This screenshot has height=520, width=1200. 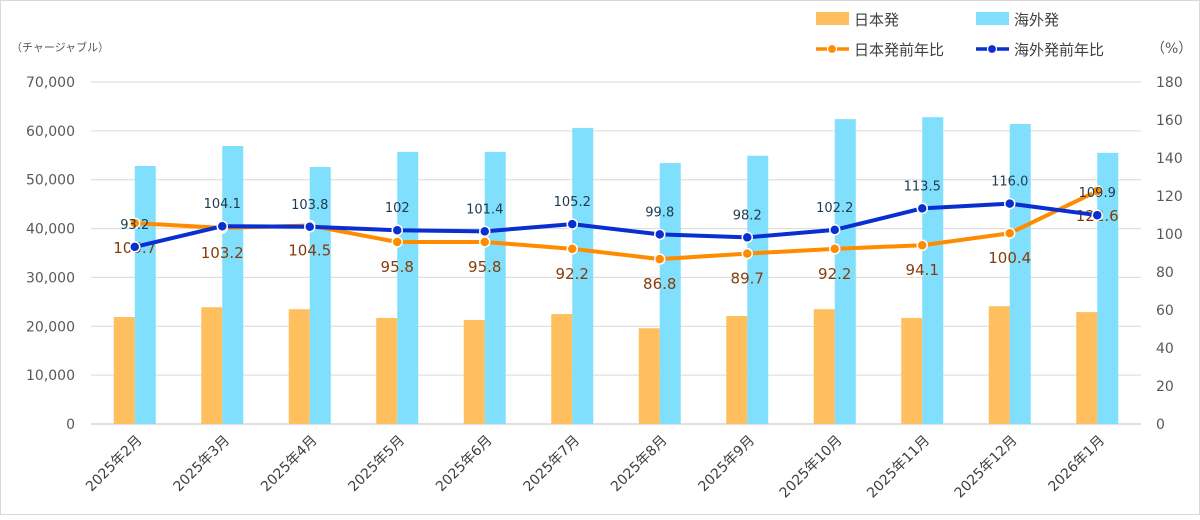 What do you see at coordinates (50, 181) in the screenshot?
I see `left-tick-label: 50,000` at bounding box center [50, 181].